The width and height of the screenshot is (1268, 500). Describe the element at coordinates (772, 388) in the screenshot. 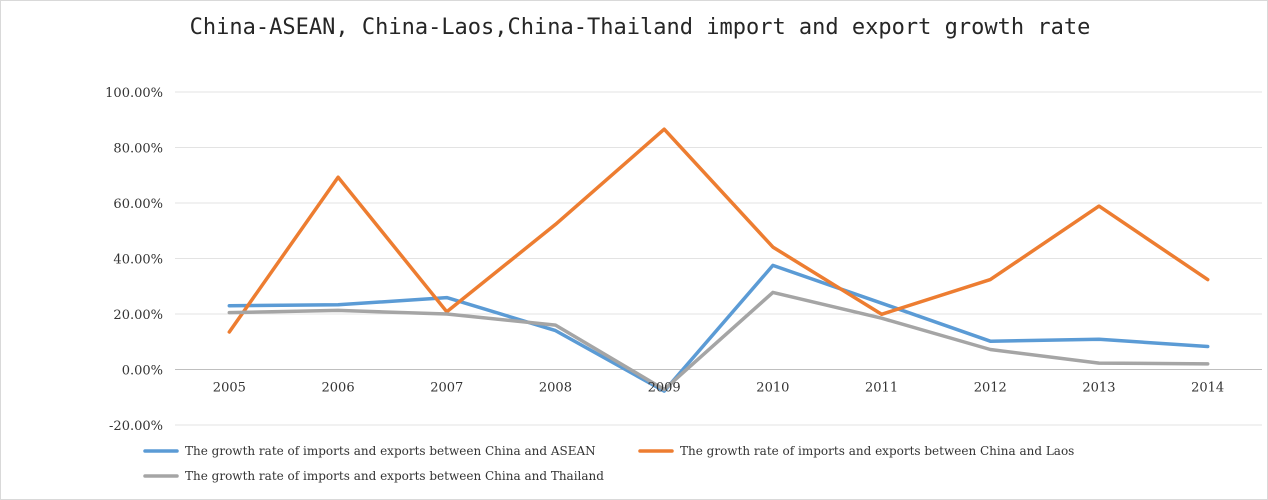

I see `x-tick-label: 2010` at that location.